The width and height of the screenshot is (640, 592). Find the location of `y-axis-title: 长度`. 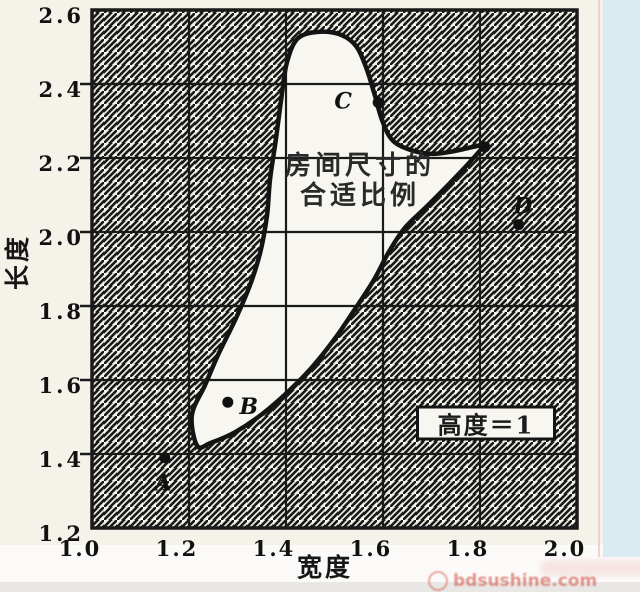

y-axis-title: 长度 is located at coordinates (17, 262).